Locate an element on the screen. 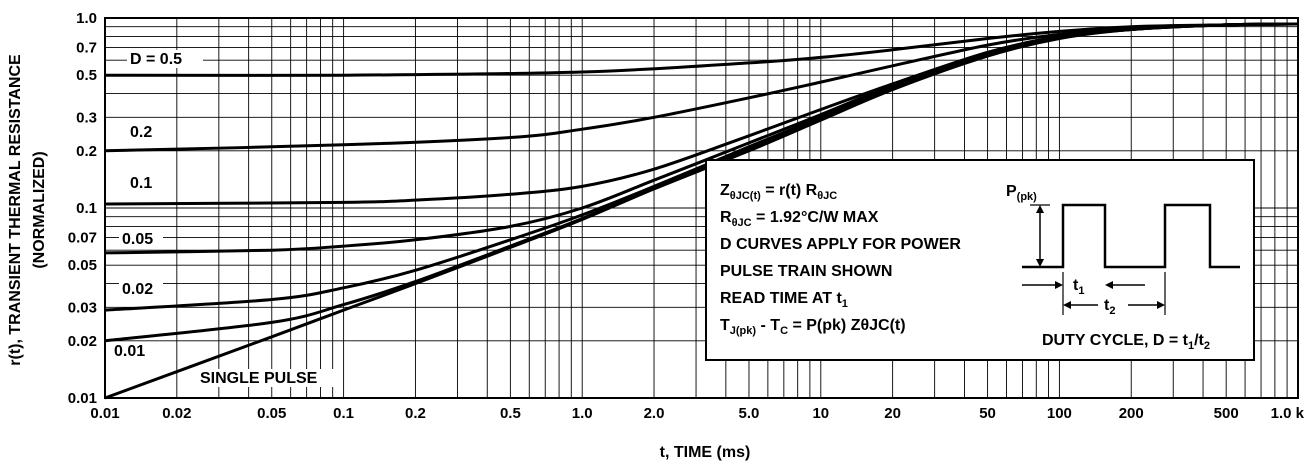 The height and width of the screenshot is (465, 1307). t1-label: t1 is located at coordinates (1078, 287).